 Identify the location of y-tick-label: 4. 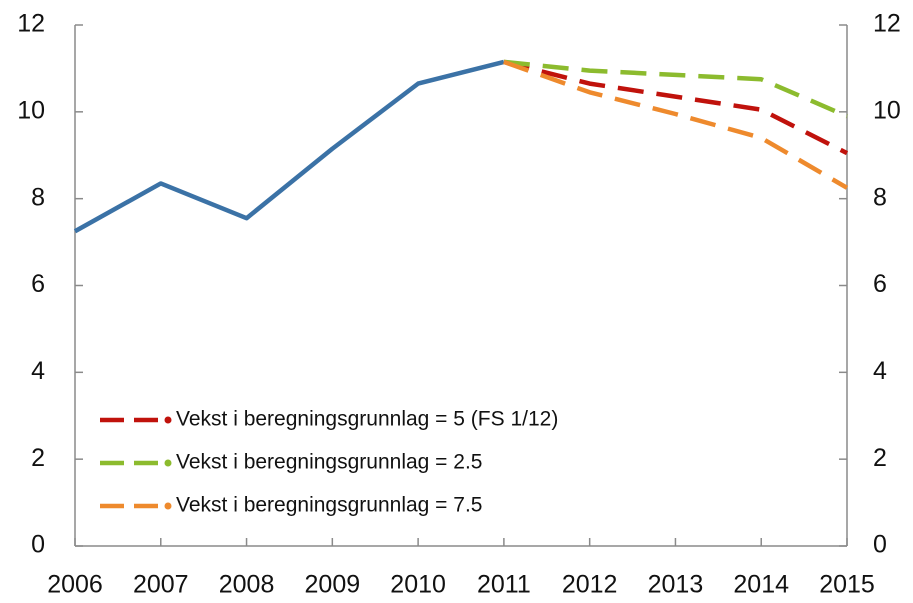
(38, 371).